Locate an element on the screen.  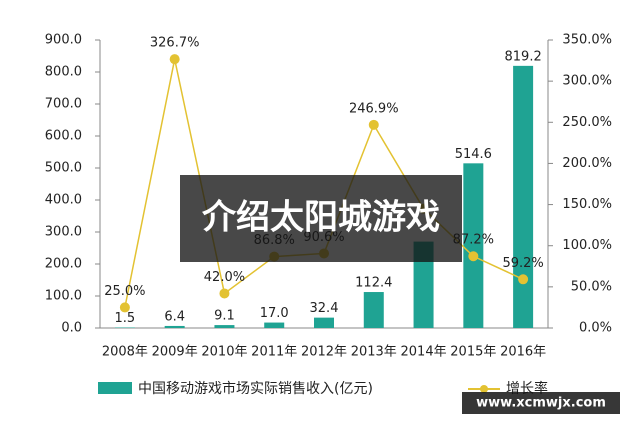
x-tick-label: 2009年 is located at coordinates (175, 352).